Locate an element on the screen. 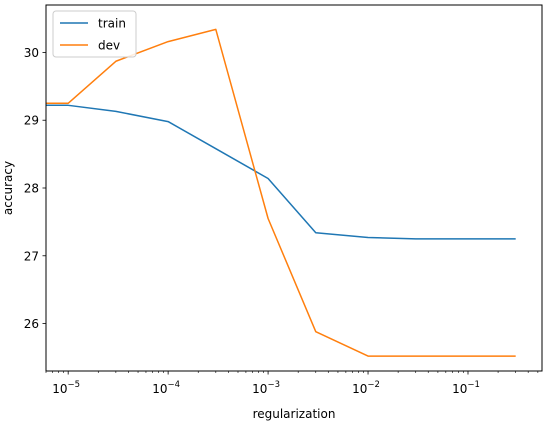 This screenshot has height=422, width=548. x-axis-ticks: 10⁻⁵ 10⁻⁴ 10⁻³ 10⁻² 10⁻¹ is located at coordinates (292, 383).